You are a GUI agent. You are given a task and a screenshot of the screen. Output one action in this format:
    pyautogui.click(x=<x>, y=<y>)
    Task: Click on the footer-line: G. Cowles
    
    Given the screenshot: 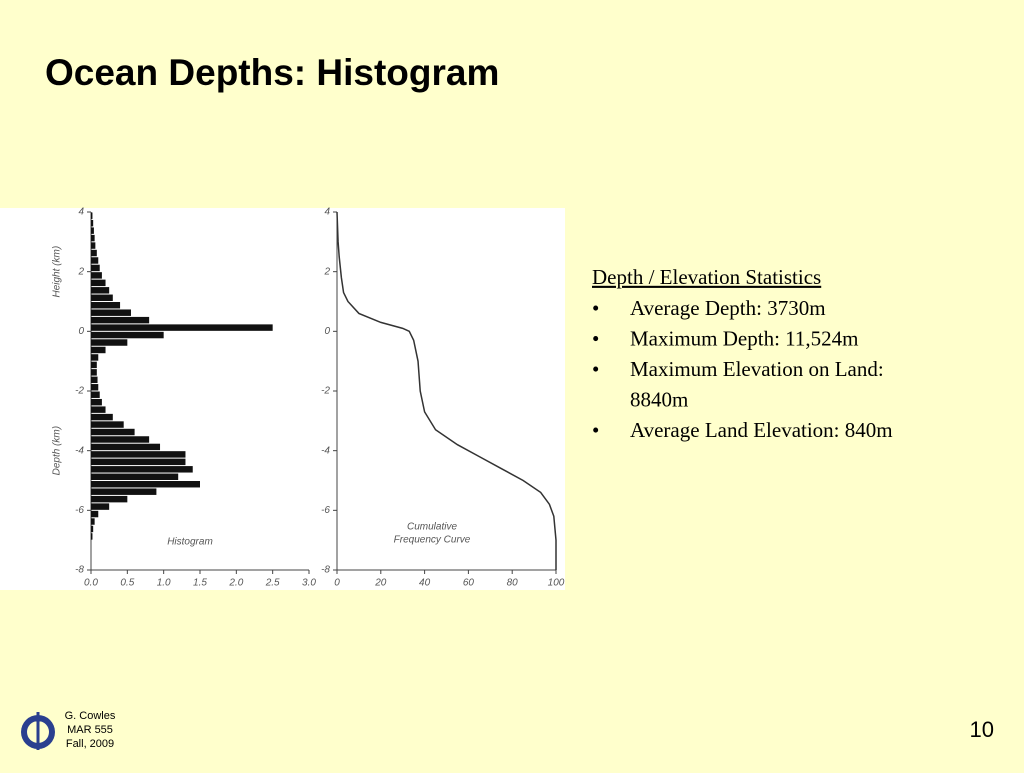 What is the action you would take?
    pyautogui.click(x=90, y=716)
    